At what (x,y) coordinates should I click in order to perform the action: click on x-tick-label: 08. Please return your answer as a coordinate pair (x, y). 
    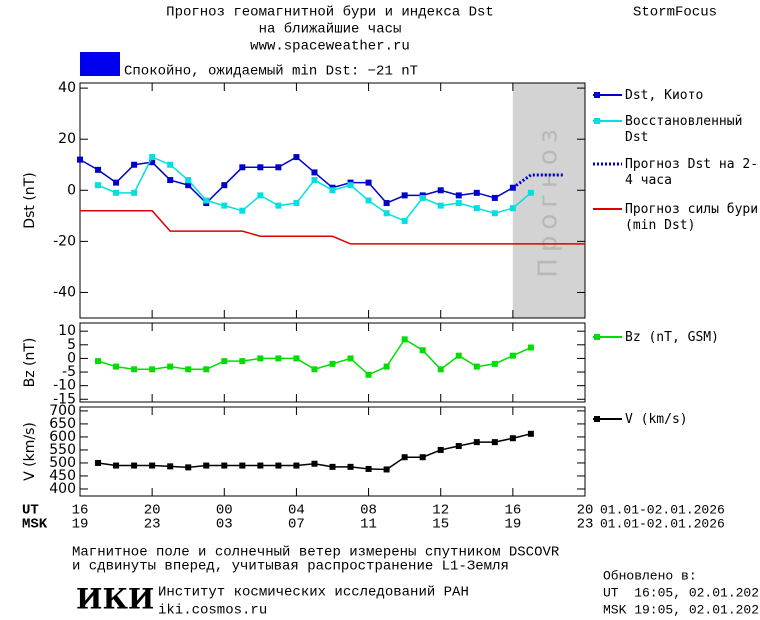
    Looking at the image, I should click on (368, 511).